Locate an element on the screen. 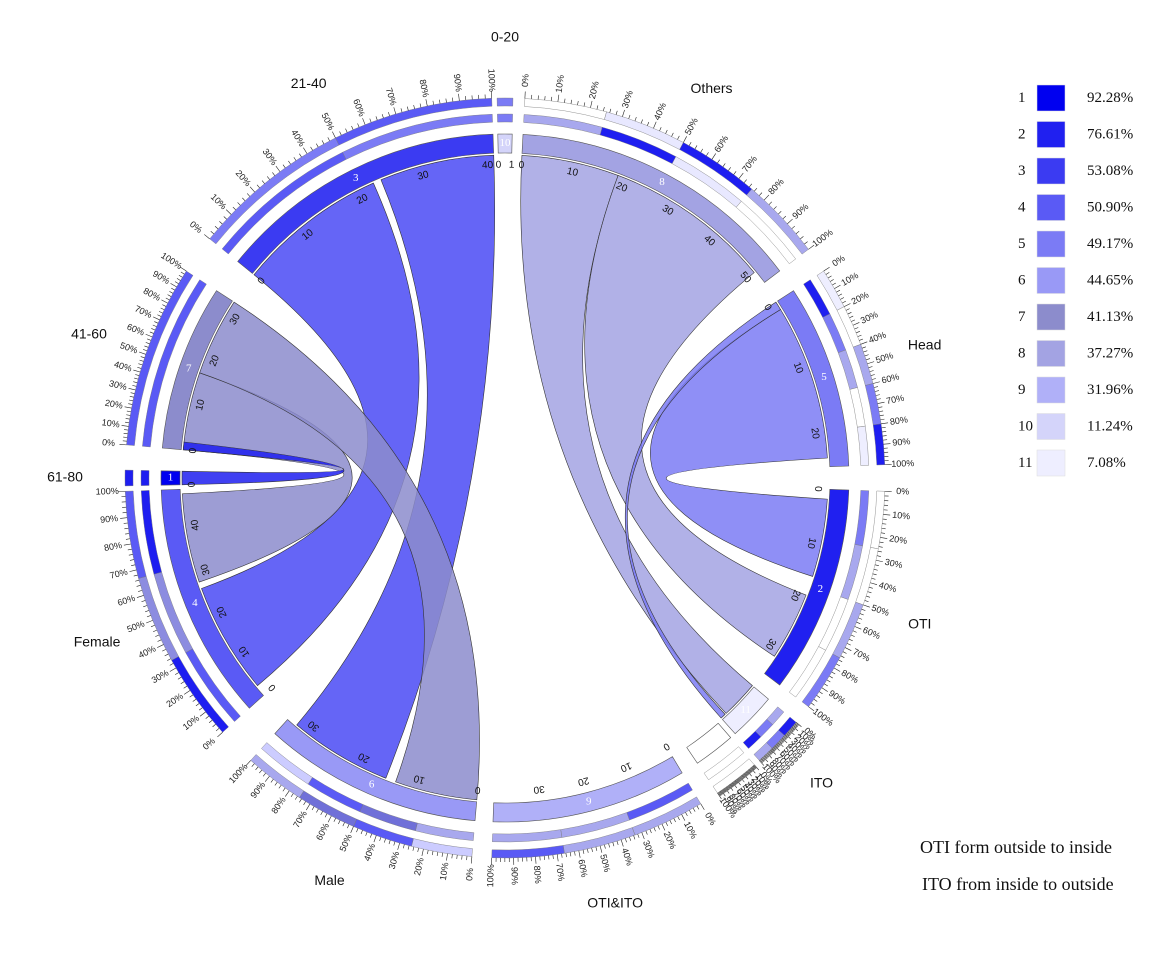  legend-rank: 4 is located at coordinates (1022, 208).